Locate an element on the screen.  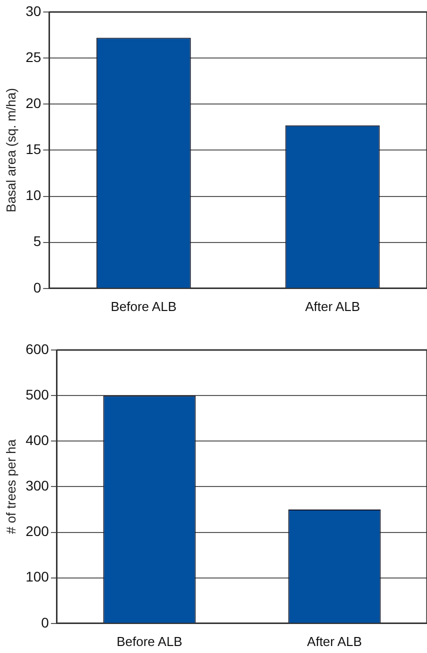
y-tick-label: 500 is located at coordinates (38, 394).